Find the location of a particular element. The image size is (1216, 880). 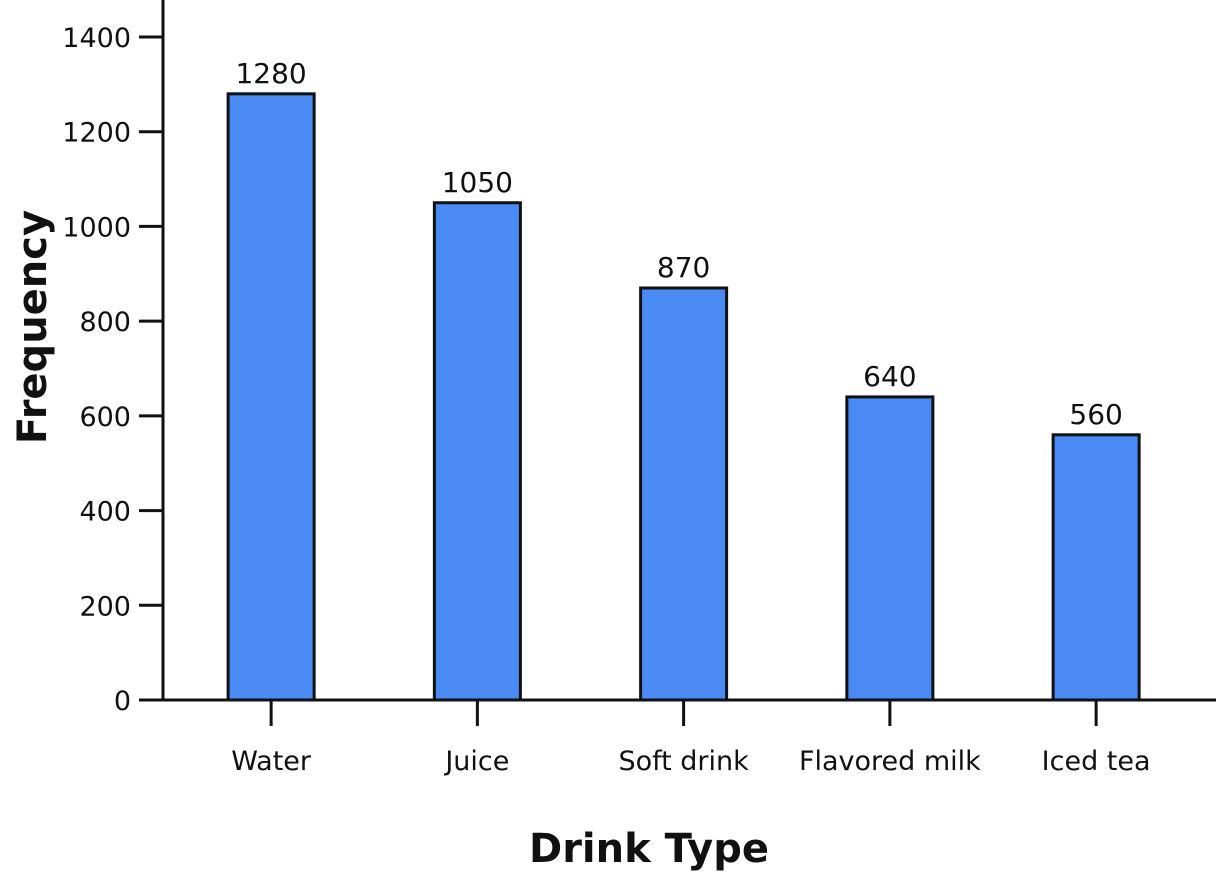

x-tick-label: Flavored milk is located at coordinates (890, 761).